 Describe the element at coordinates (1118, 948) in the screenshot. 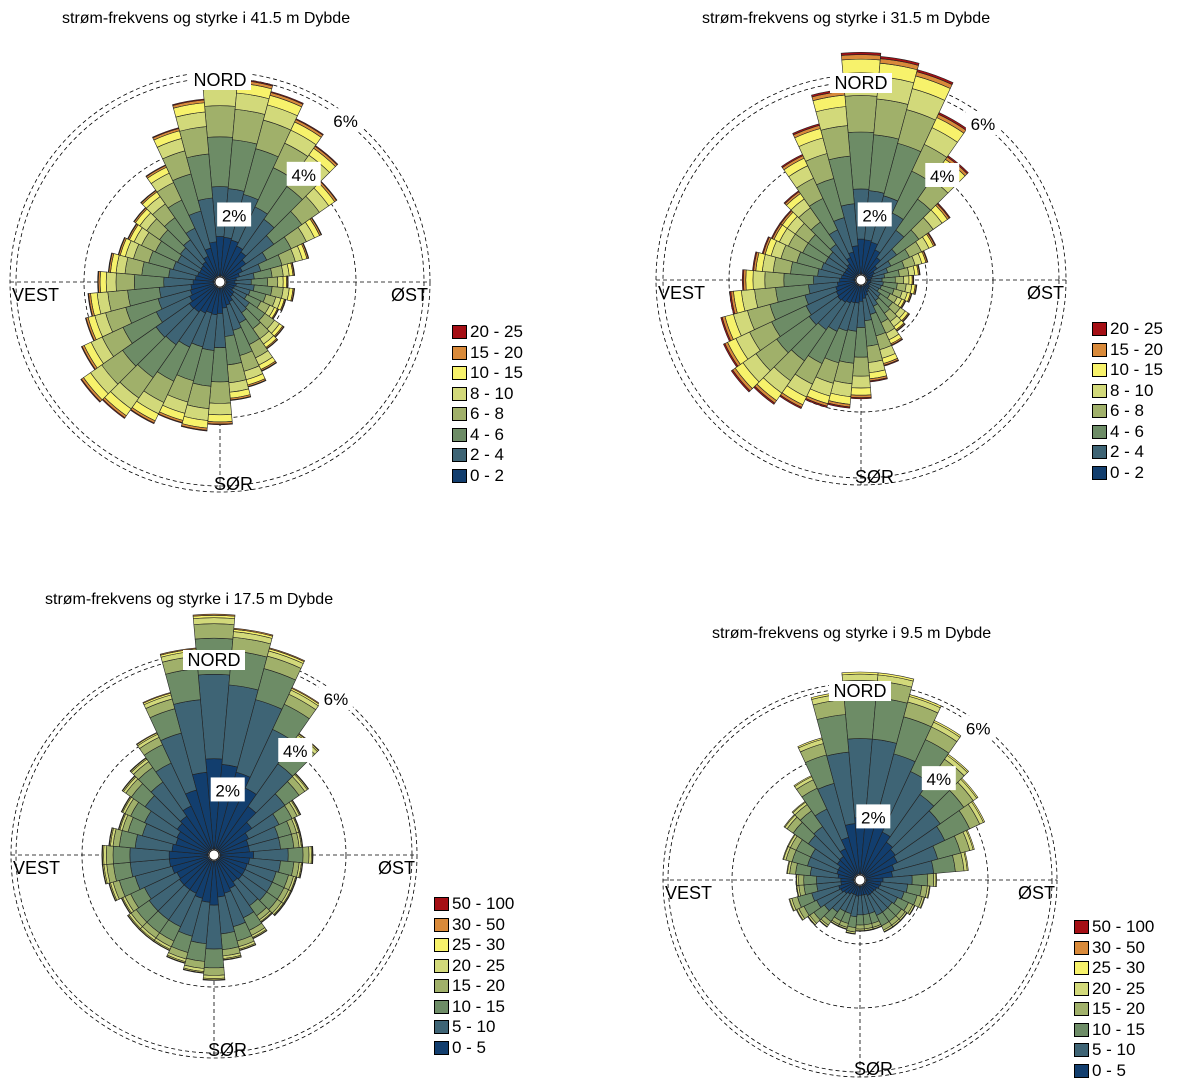

I see `legend-label: 30 - 50` at that location.